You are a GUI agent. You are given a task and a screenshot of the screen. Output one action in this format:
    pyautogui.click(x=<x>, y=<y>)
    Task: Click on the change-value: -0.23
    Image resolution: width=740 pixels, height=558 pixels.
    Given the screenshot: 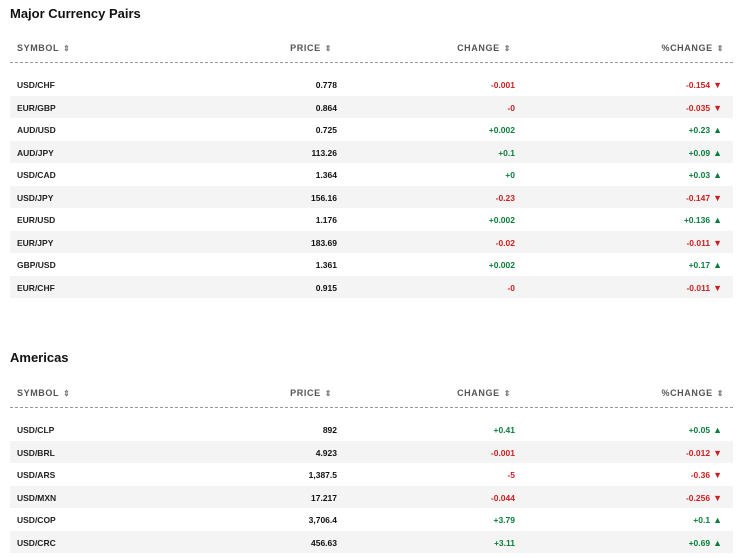 What is the action you would take?
    pyautogui.click(x=505, y=197)
    